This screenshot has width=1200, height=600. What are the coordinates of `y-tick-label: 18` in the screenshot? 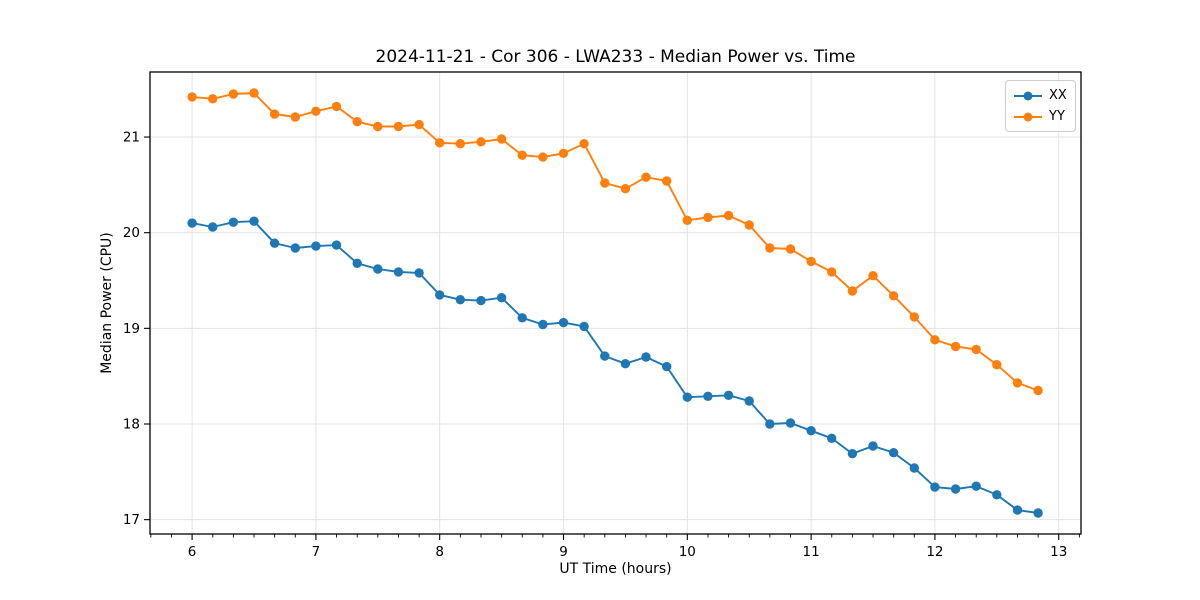 It's located at (131, 425).